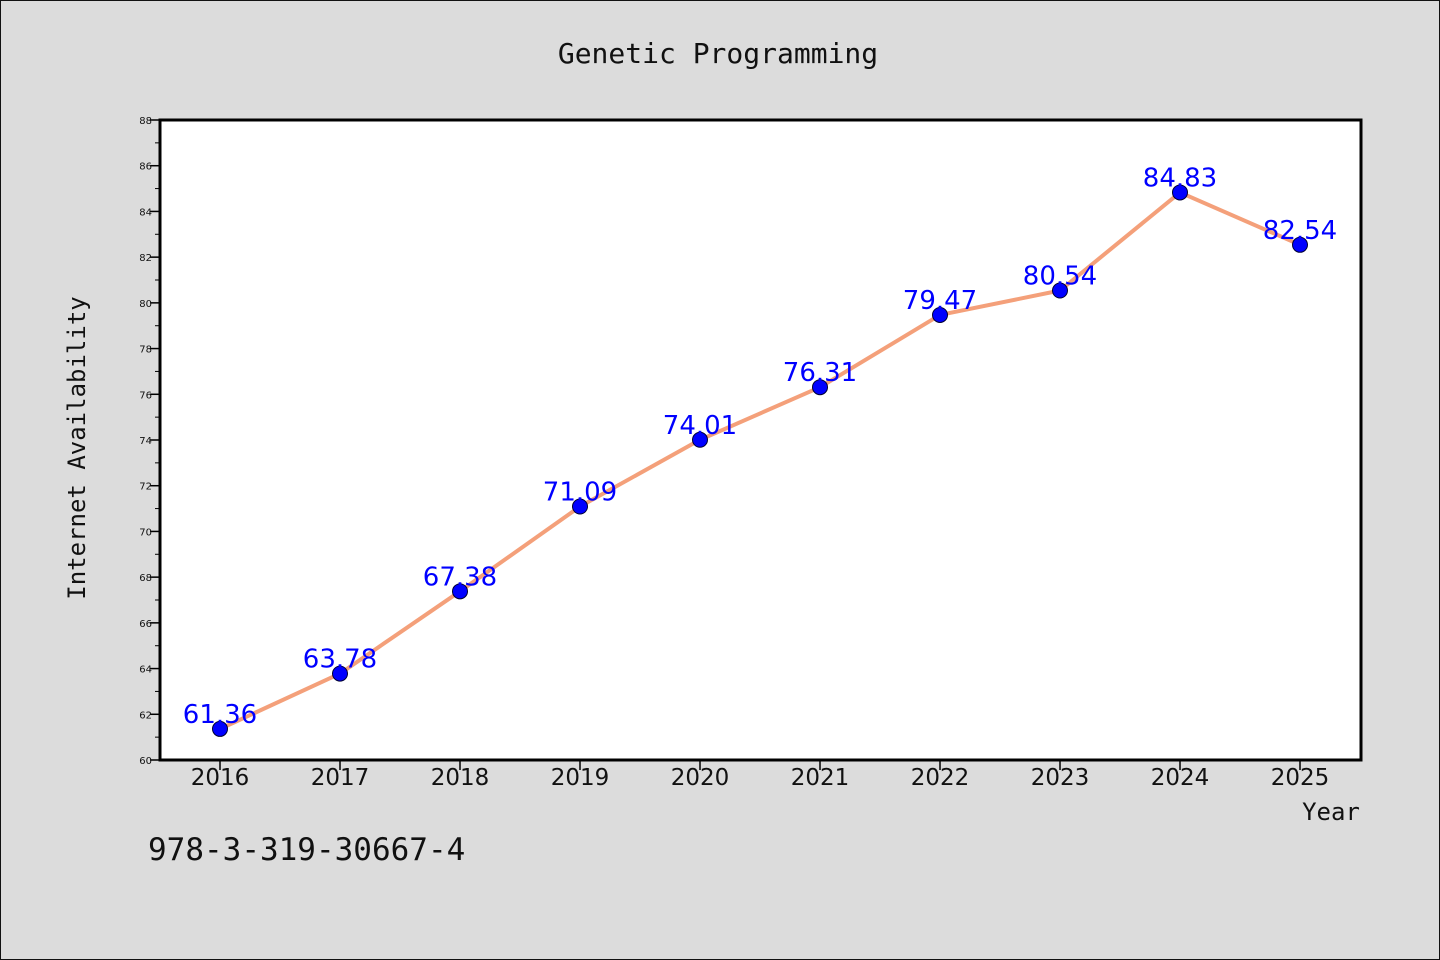 Image resolution: width=1440 pixels, height=960 pixels. What do you see at coordinates (307, 850) in the screenshot?
I see `isbn-annotation: 978-3-319-30667-4` at bounding box center [307, 850].